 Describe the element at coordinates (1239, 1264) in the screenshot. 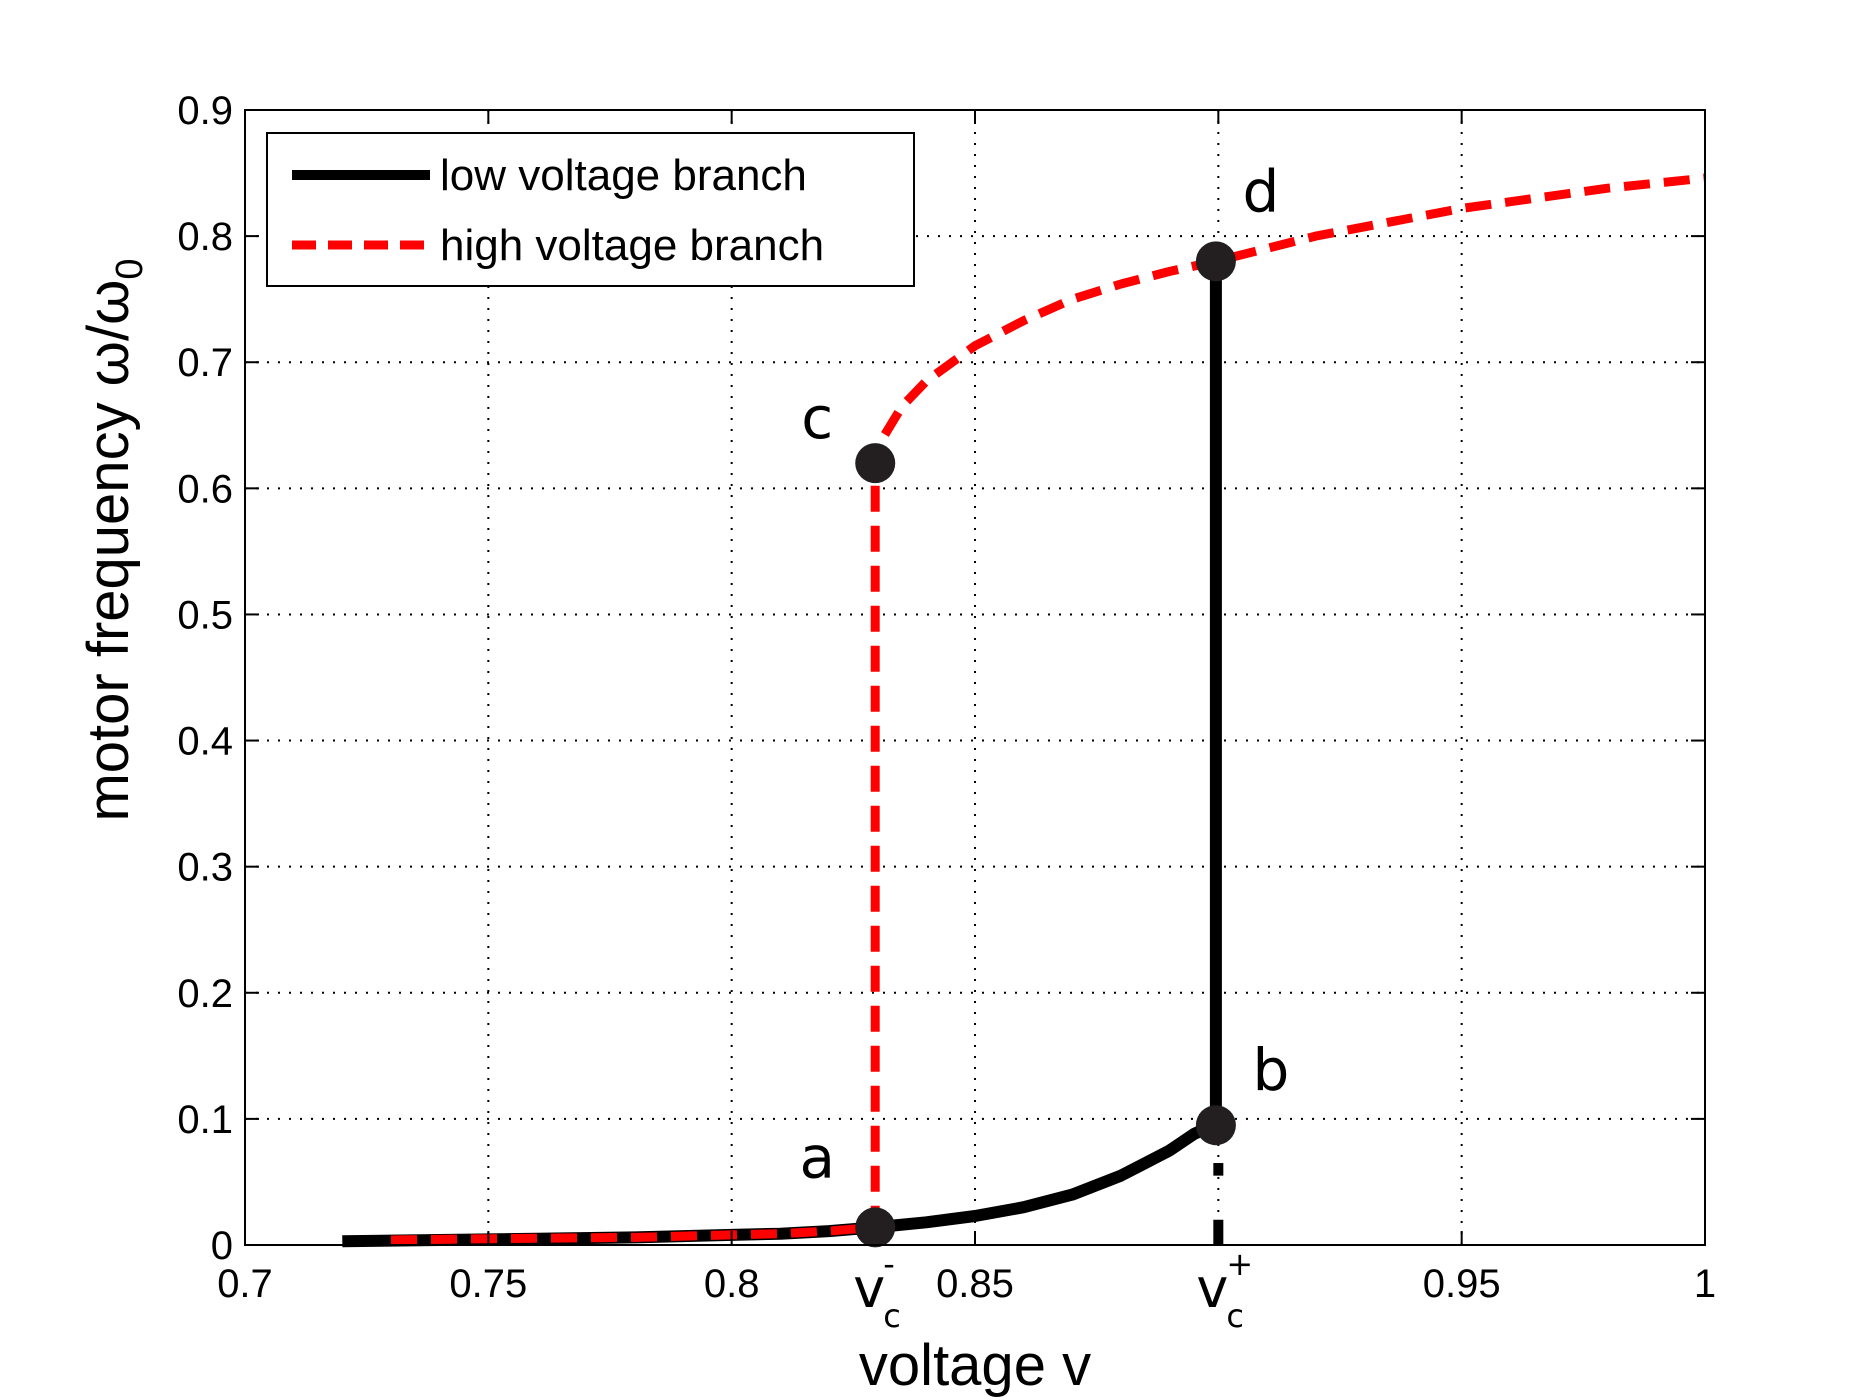

I see `critical-voltage-superscript: +` at that location.